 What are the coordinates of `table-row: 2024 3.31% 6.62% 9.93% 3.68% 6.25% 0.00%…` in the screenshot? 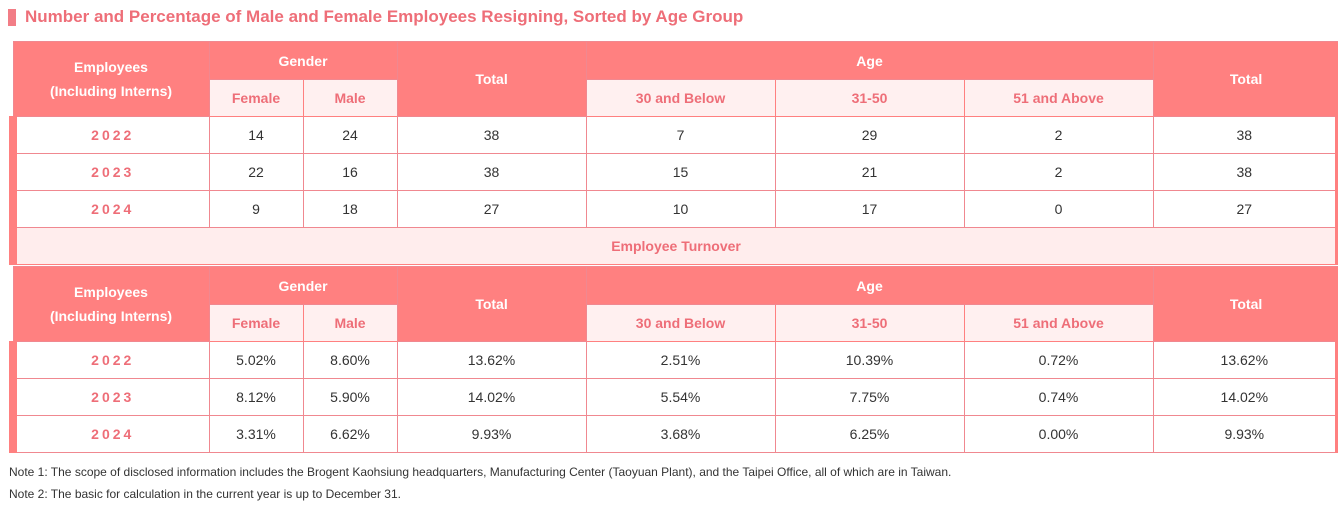 It's located at (673, 434).